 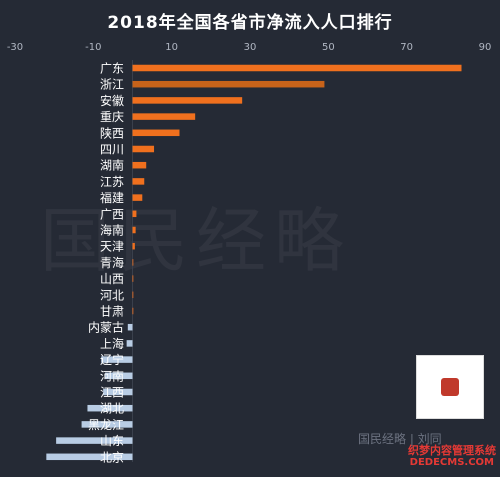 What do you see at coordinates (171, 47) in the screenshot?
I see `x-tick-label: 10` at bounding box center [171, 47].